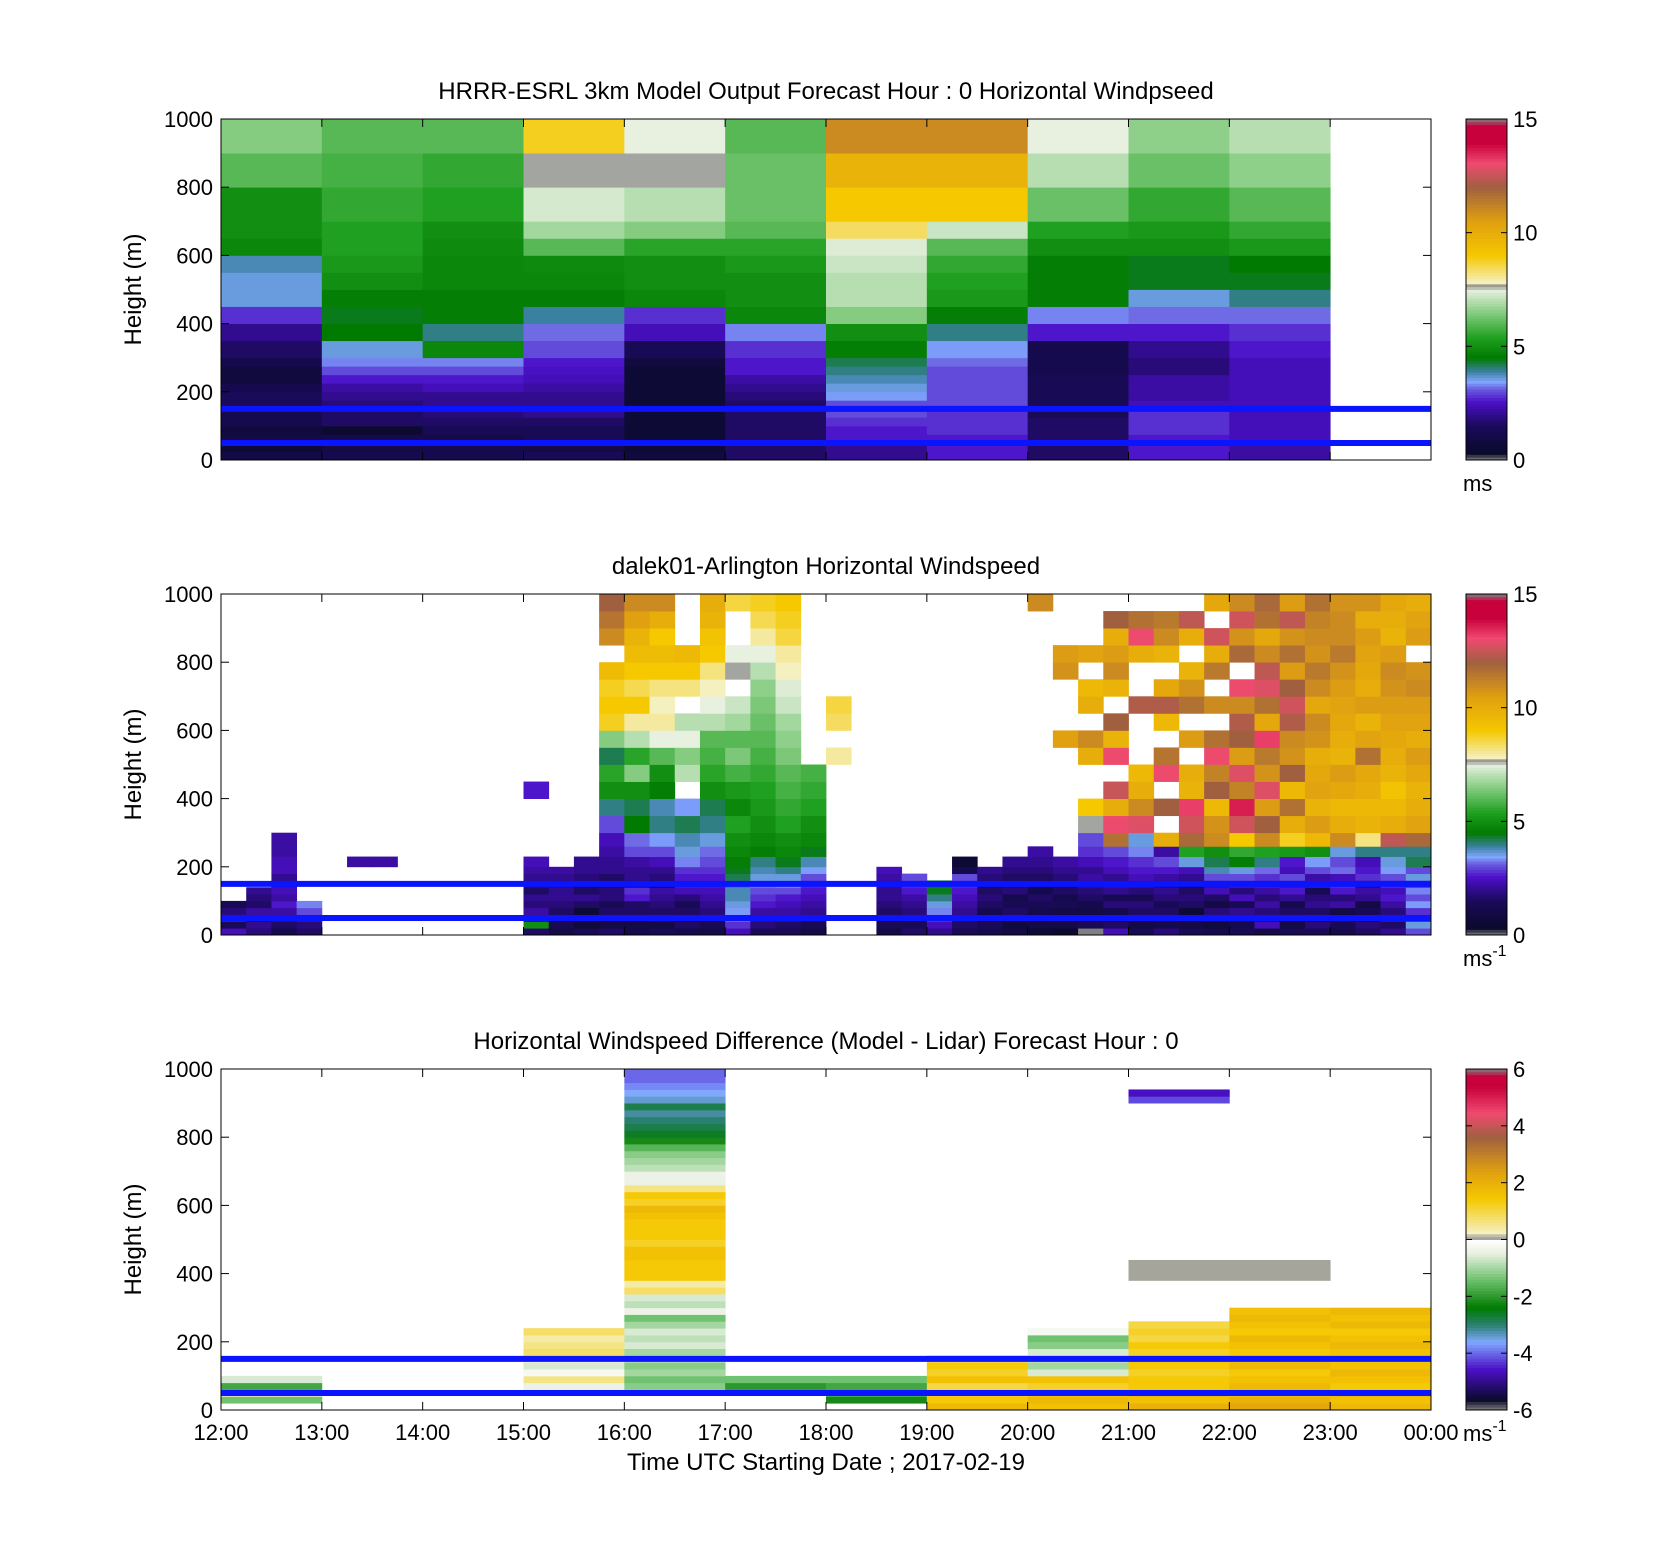 Image resolution: width=1680 pixels, height=1561 pixels. Describe the element at coordinates (133, 1239) in the screenshot. I see `y-axis-label: Height (m)` at that location.